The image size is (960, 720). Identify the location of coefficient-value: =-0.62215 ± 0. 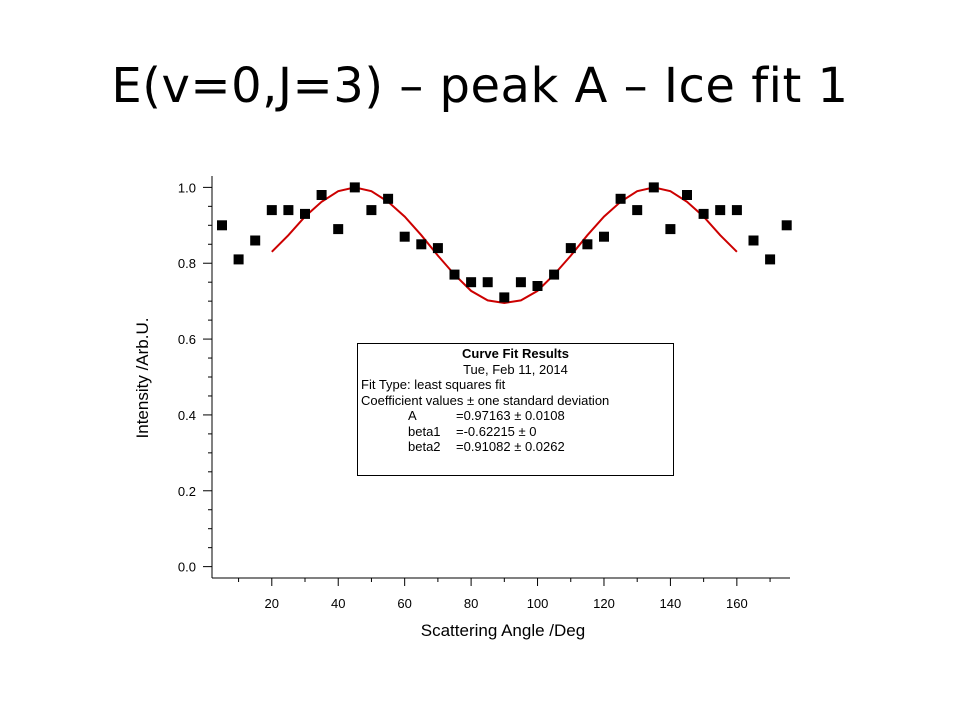
(496, 431).